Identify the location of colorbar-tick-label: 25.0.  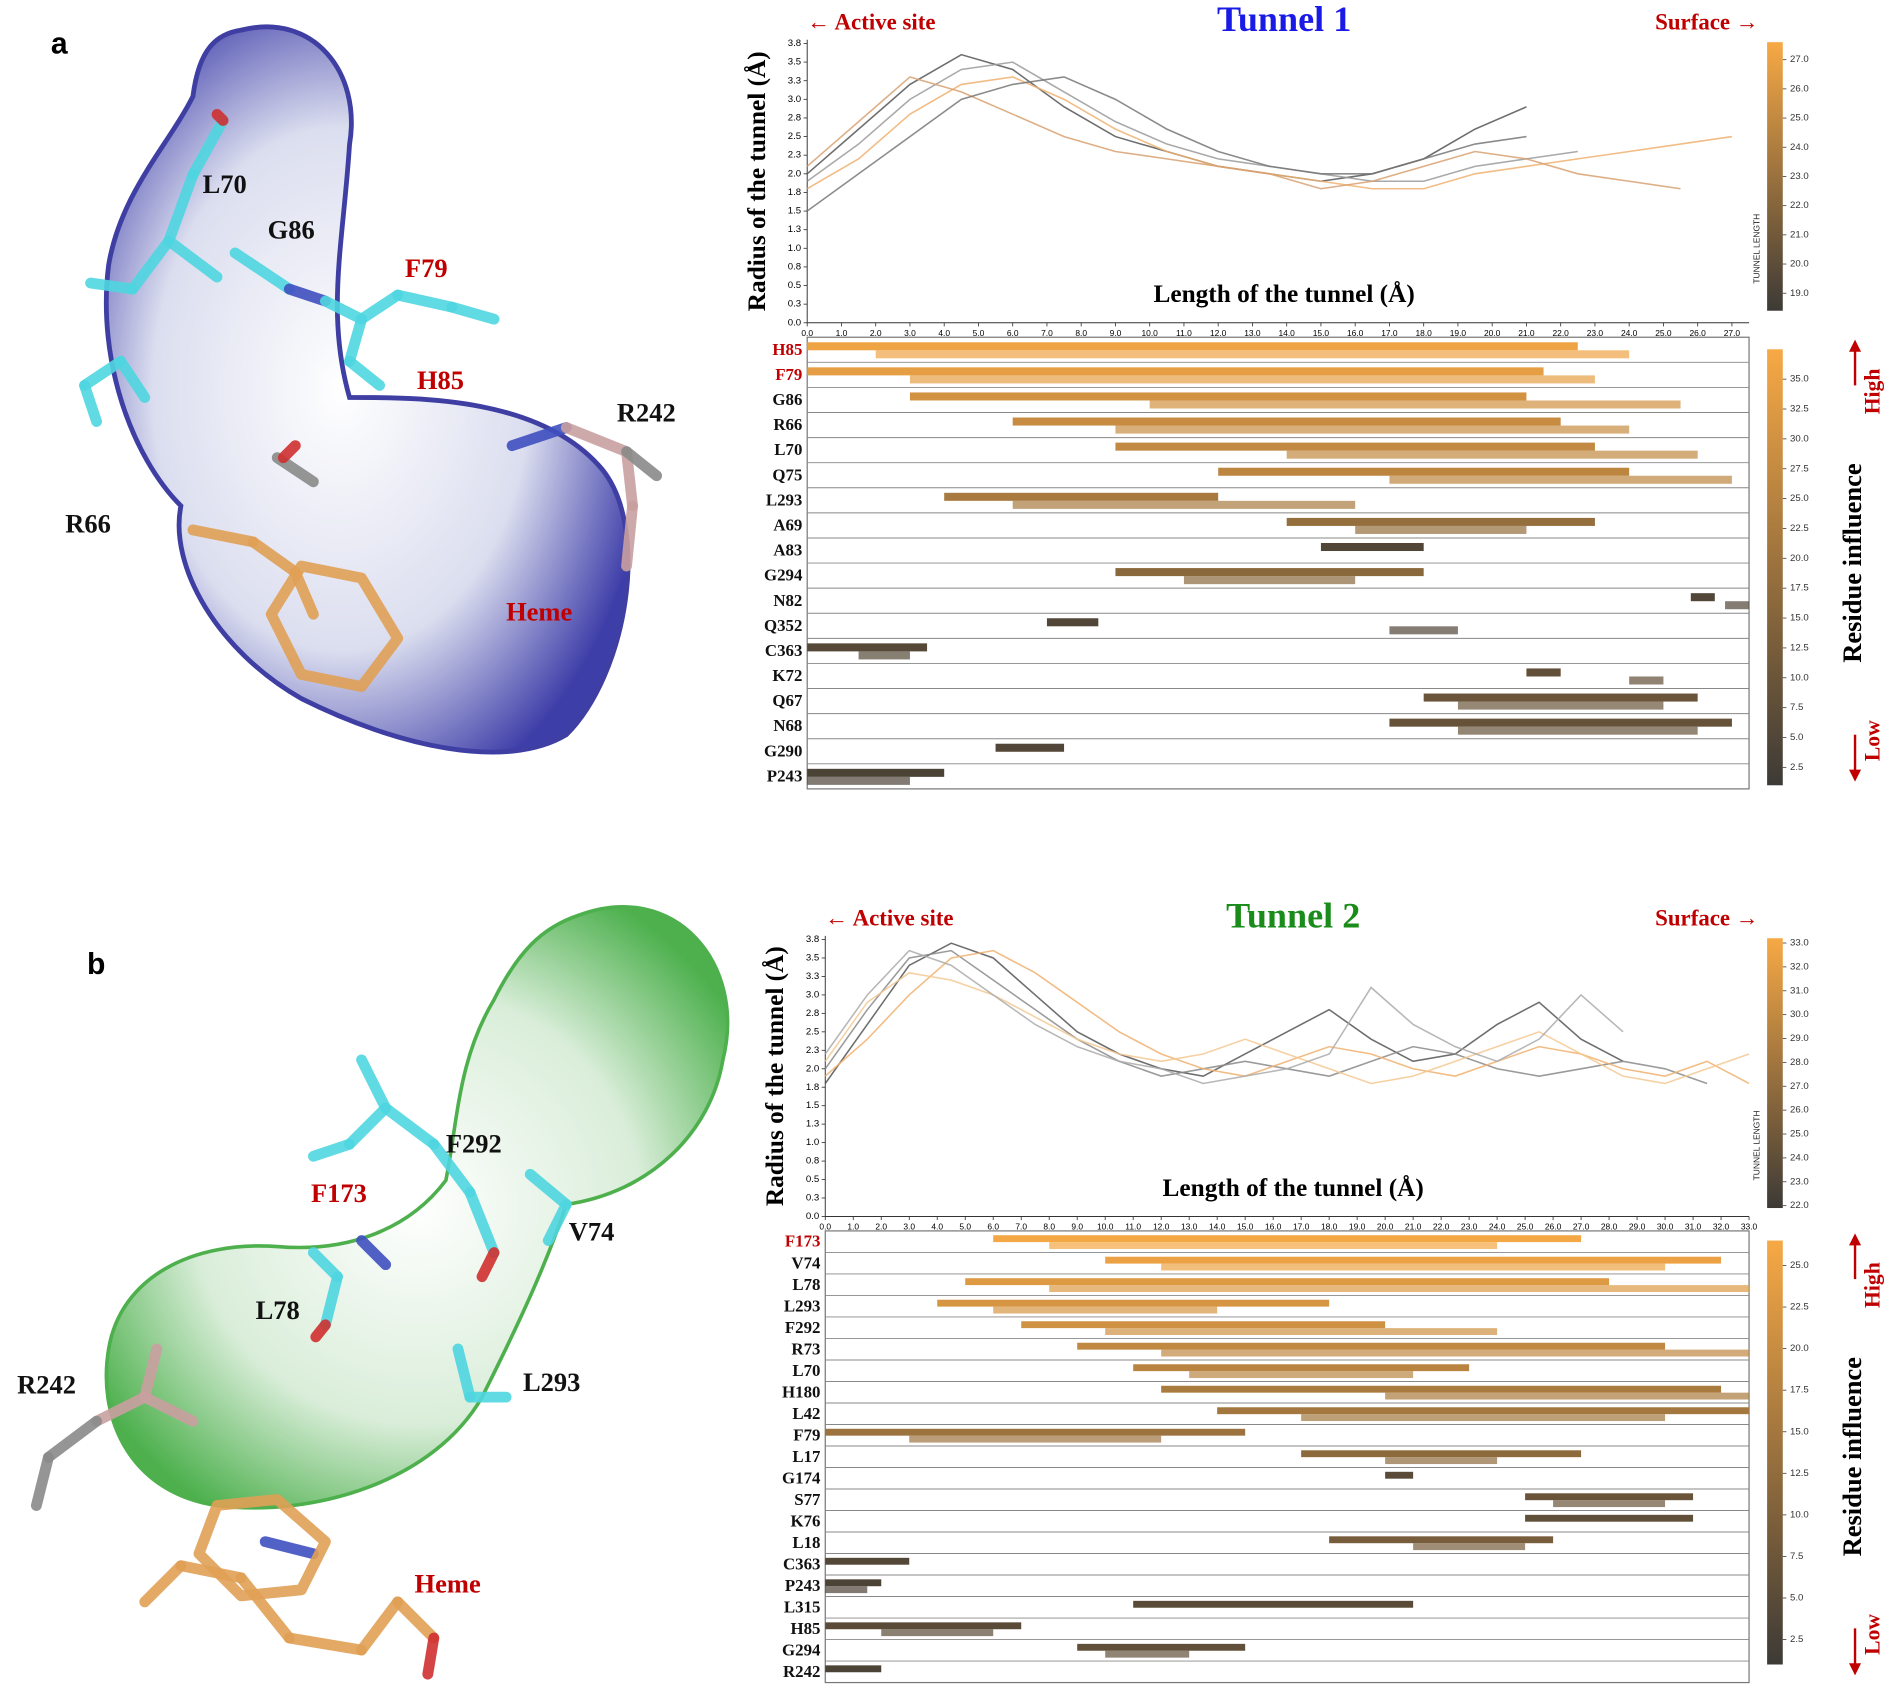
(1799, 498).